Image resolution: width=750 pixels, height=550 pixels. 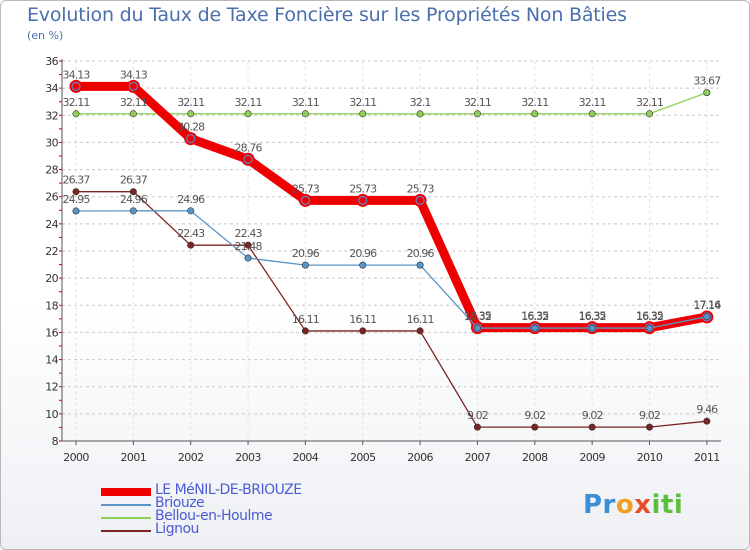 What do you see at coordinates (134, 457) in the screenshot?
I see `x-tick-label-2001: 2001` at bounding box center [134, 457].